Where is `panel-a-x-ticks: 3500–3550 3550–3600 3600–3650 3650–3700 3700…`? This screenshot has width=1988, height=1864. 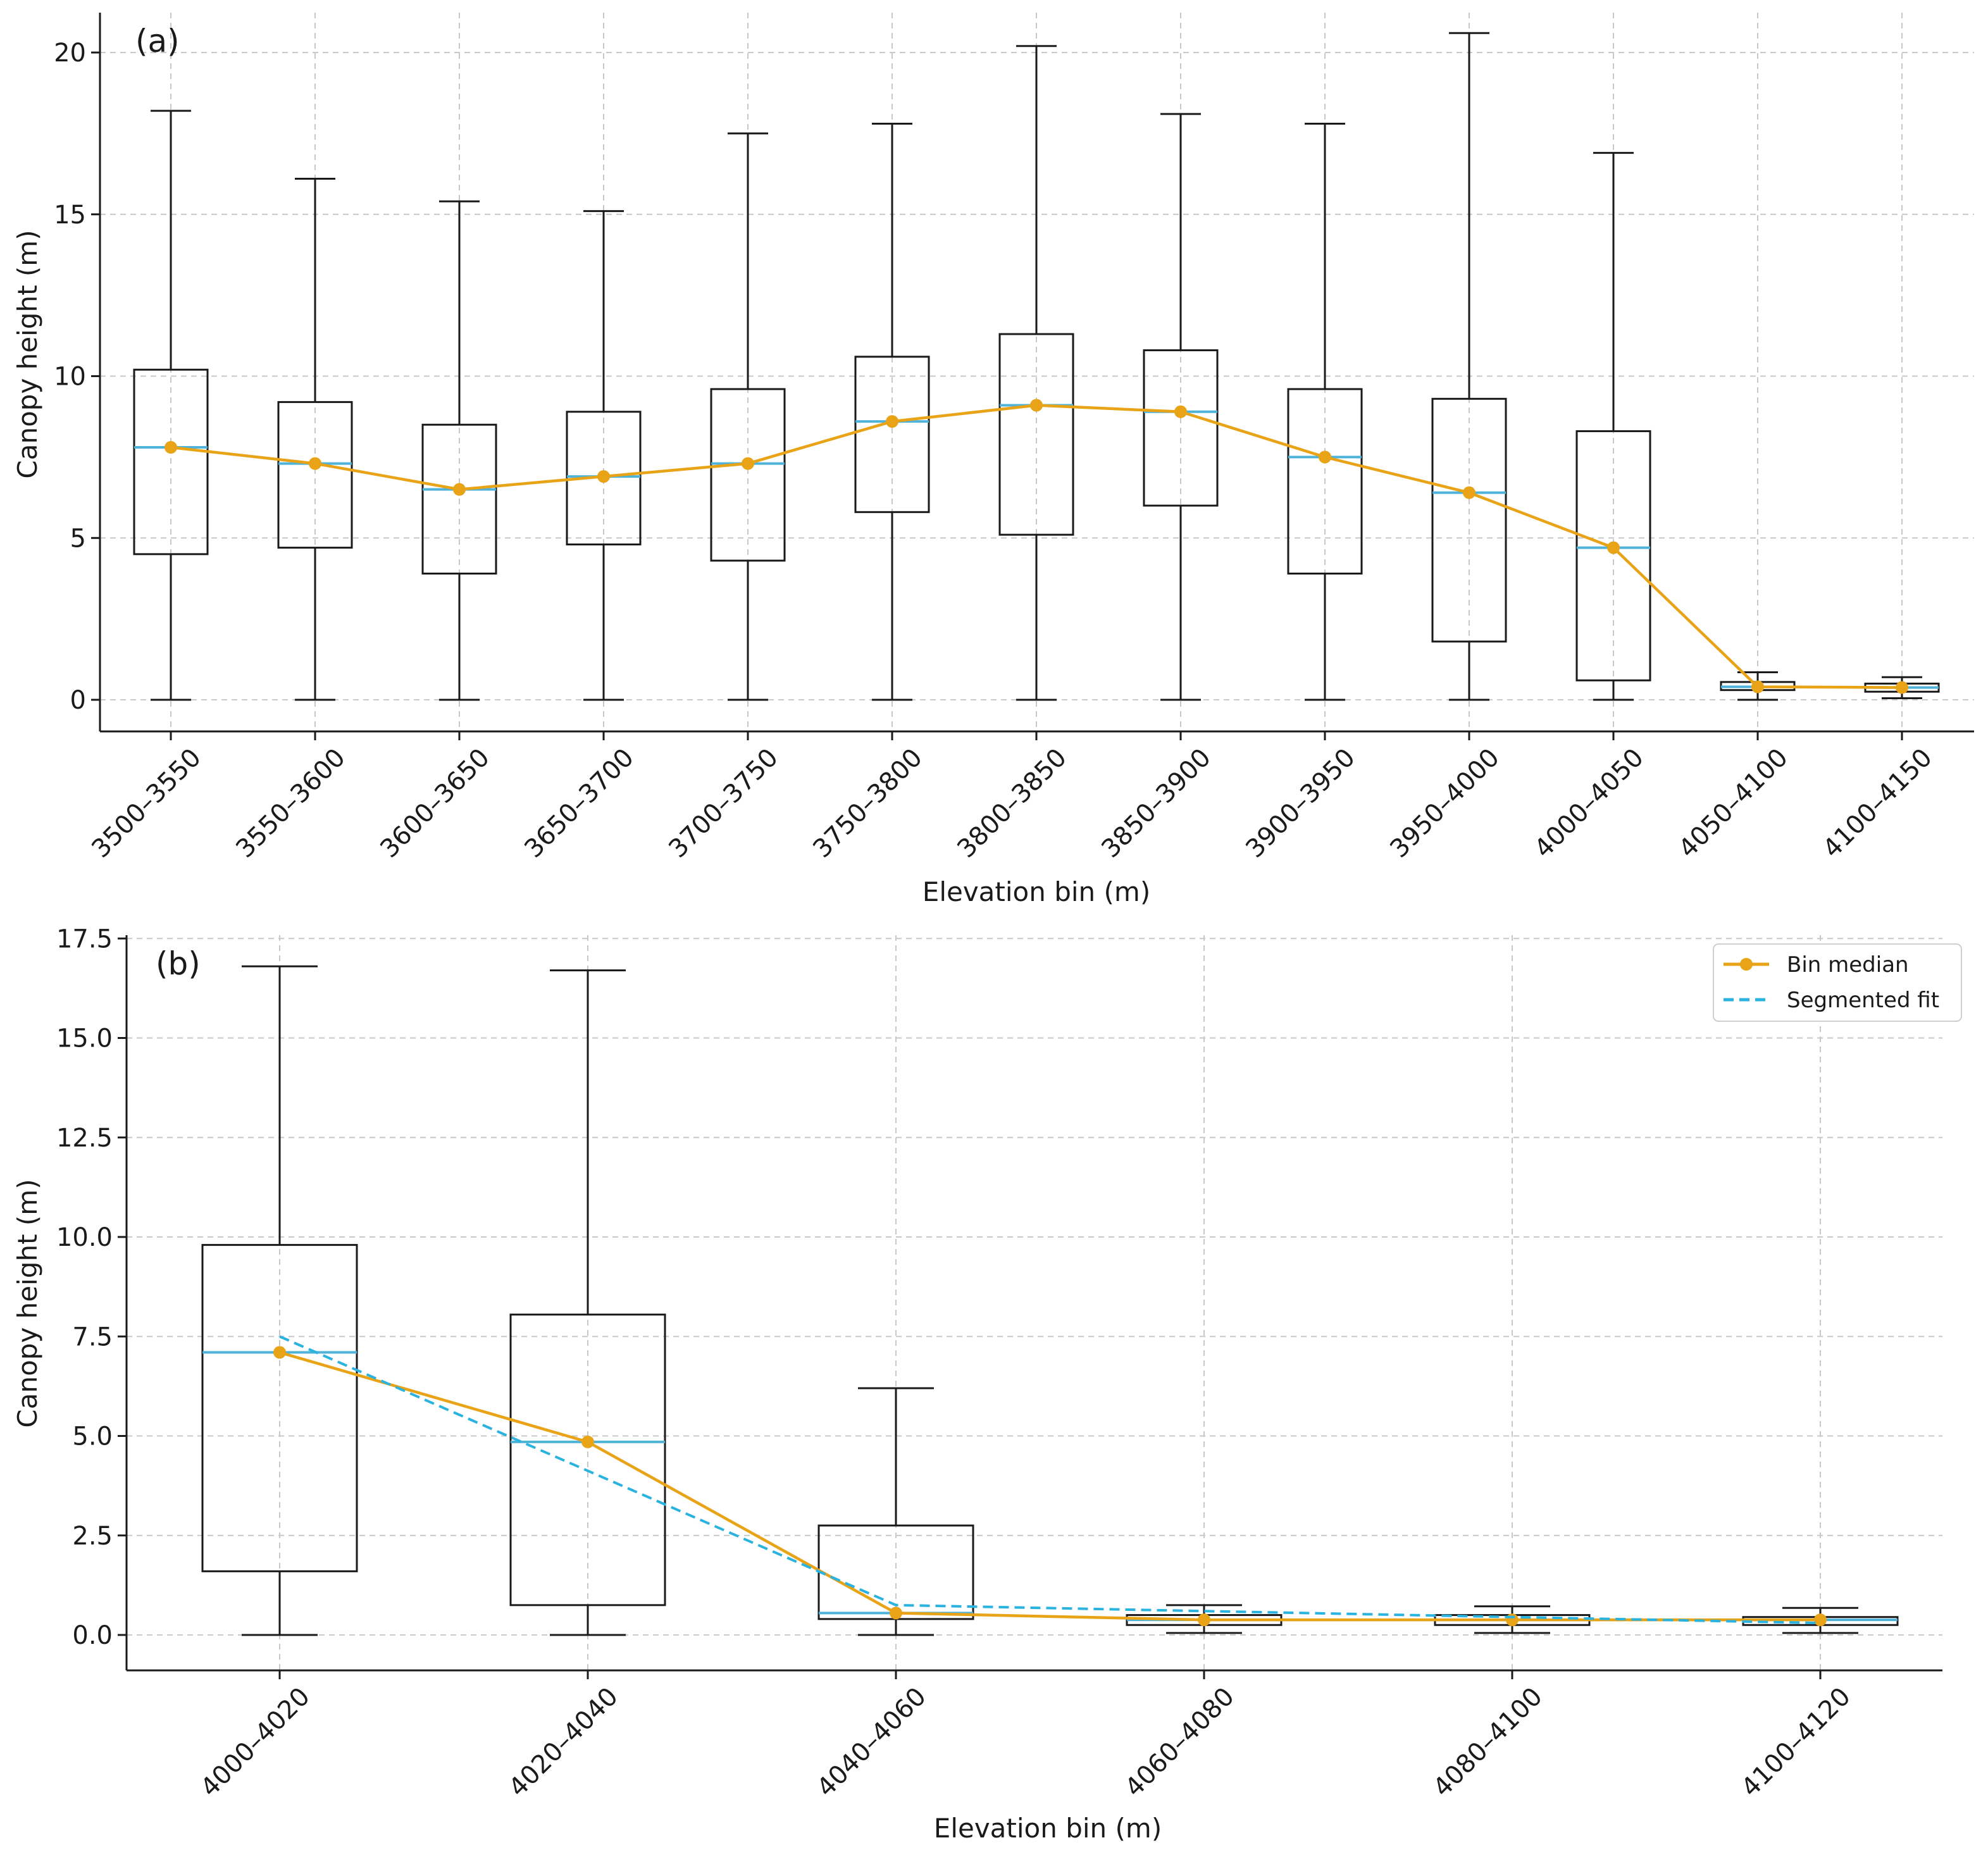 panel-a-x-ticks: 3500–3550 3550–3600 3600–3650 3650–3700 3700… is located at coordinates (1012, 797).